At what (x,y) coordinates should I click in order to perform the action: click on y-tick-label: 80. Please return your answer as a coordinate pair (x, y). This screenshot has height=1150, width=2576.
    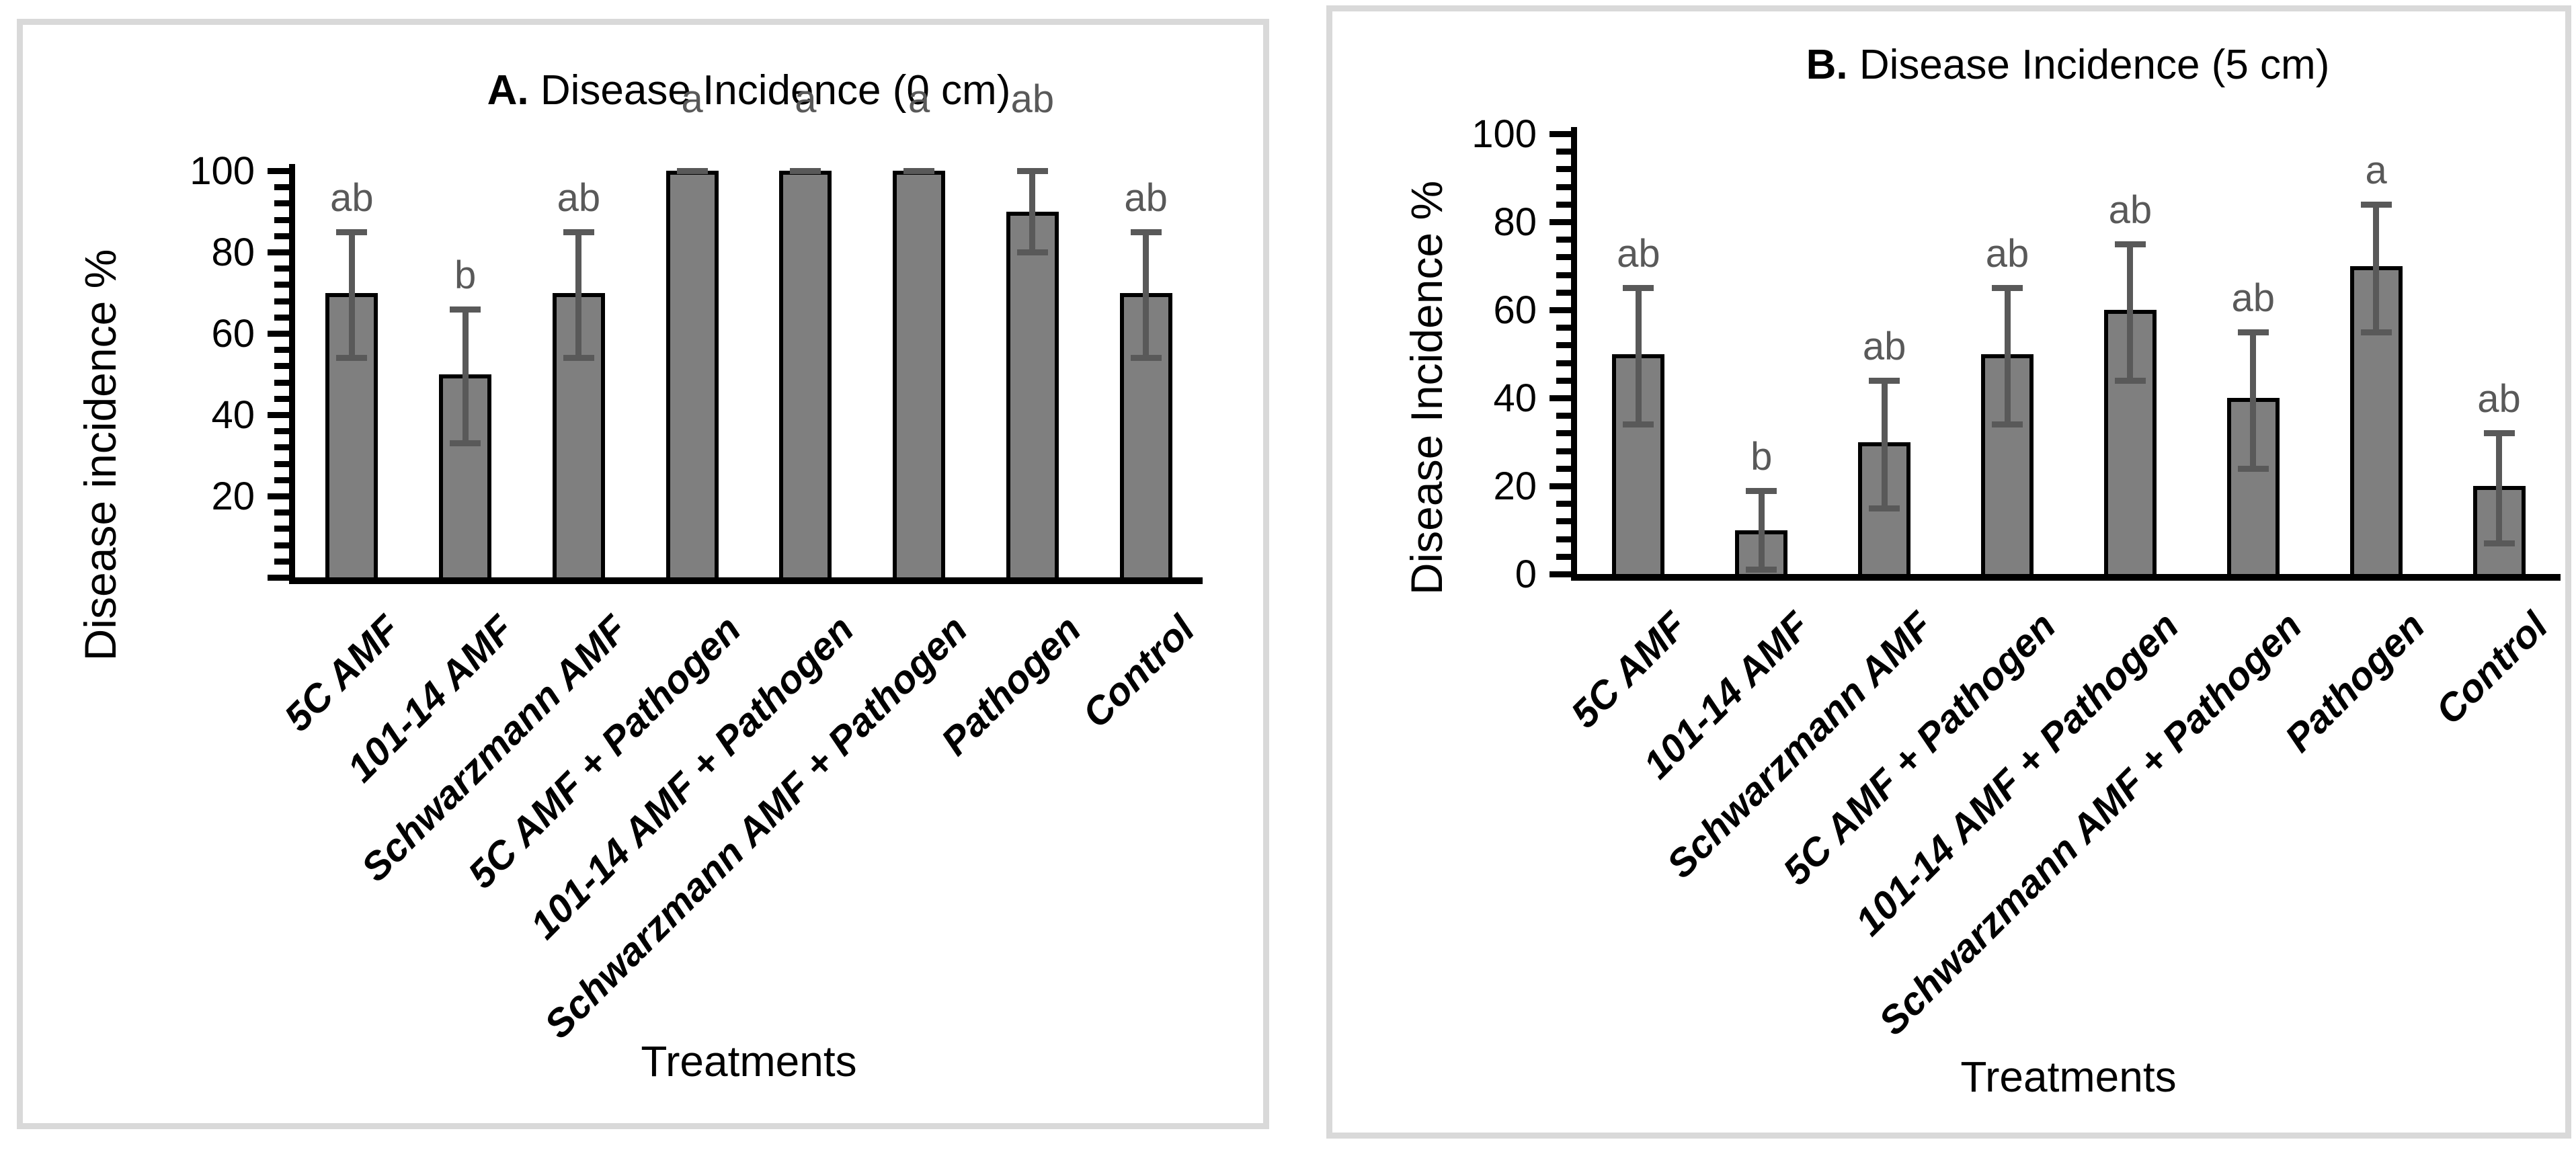
    Looking at the image, I should click on (1515, 222).